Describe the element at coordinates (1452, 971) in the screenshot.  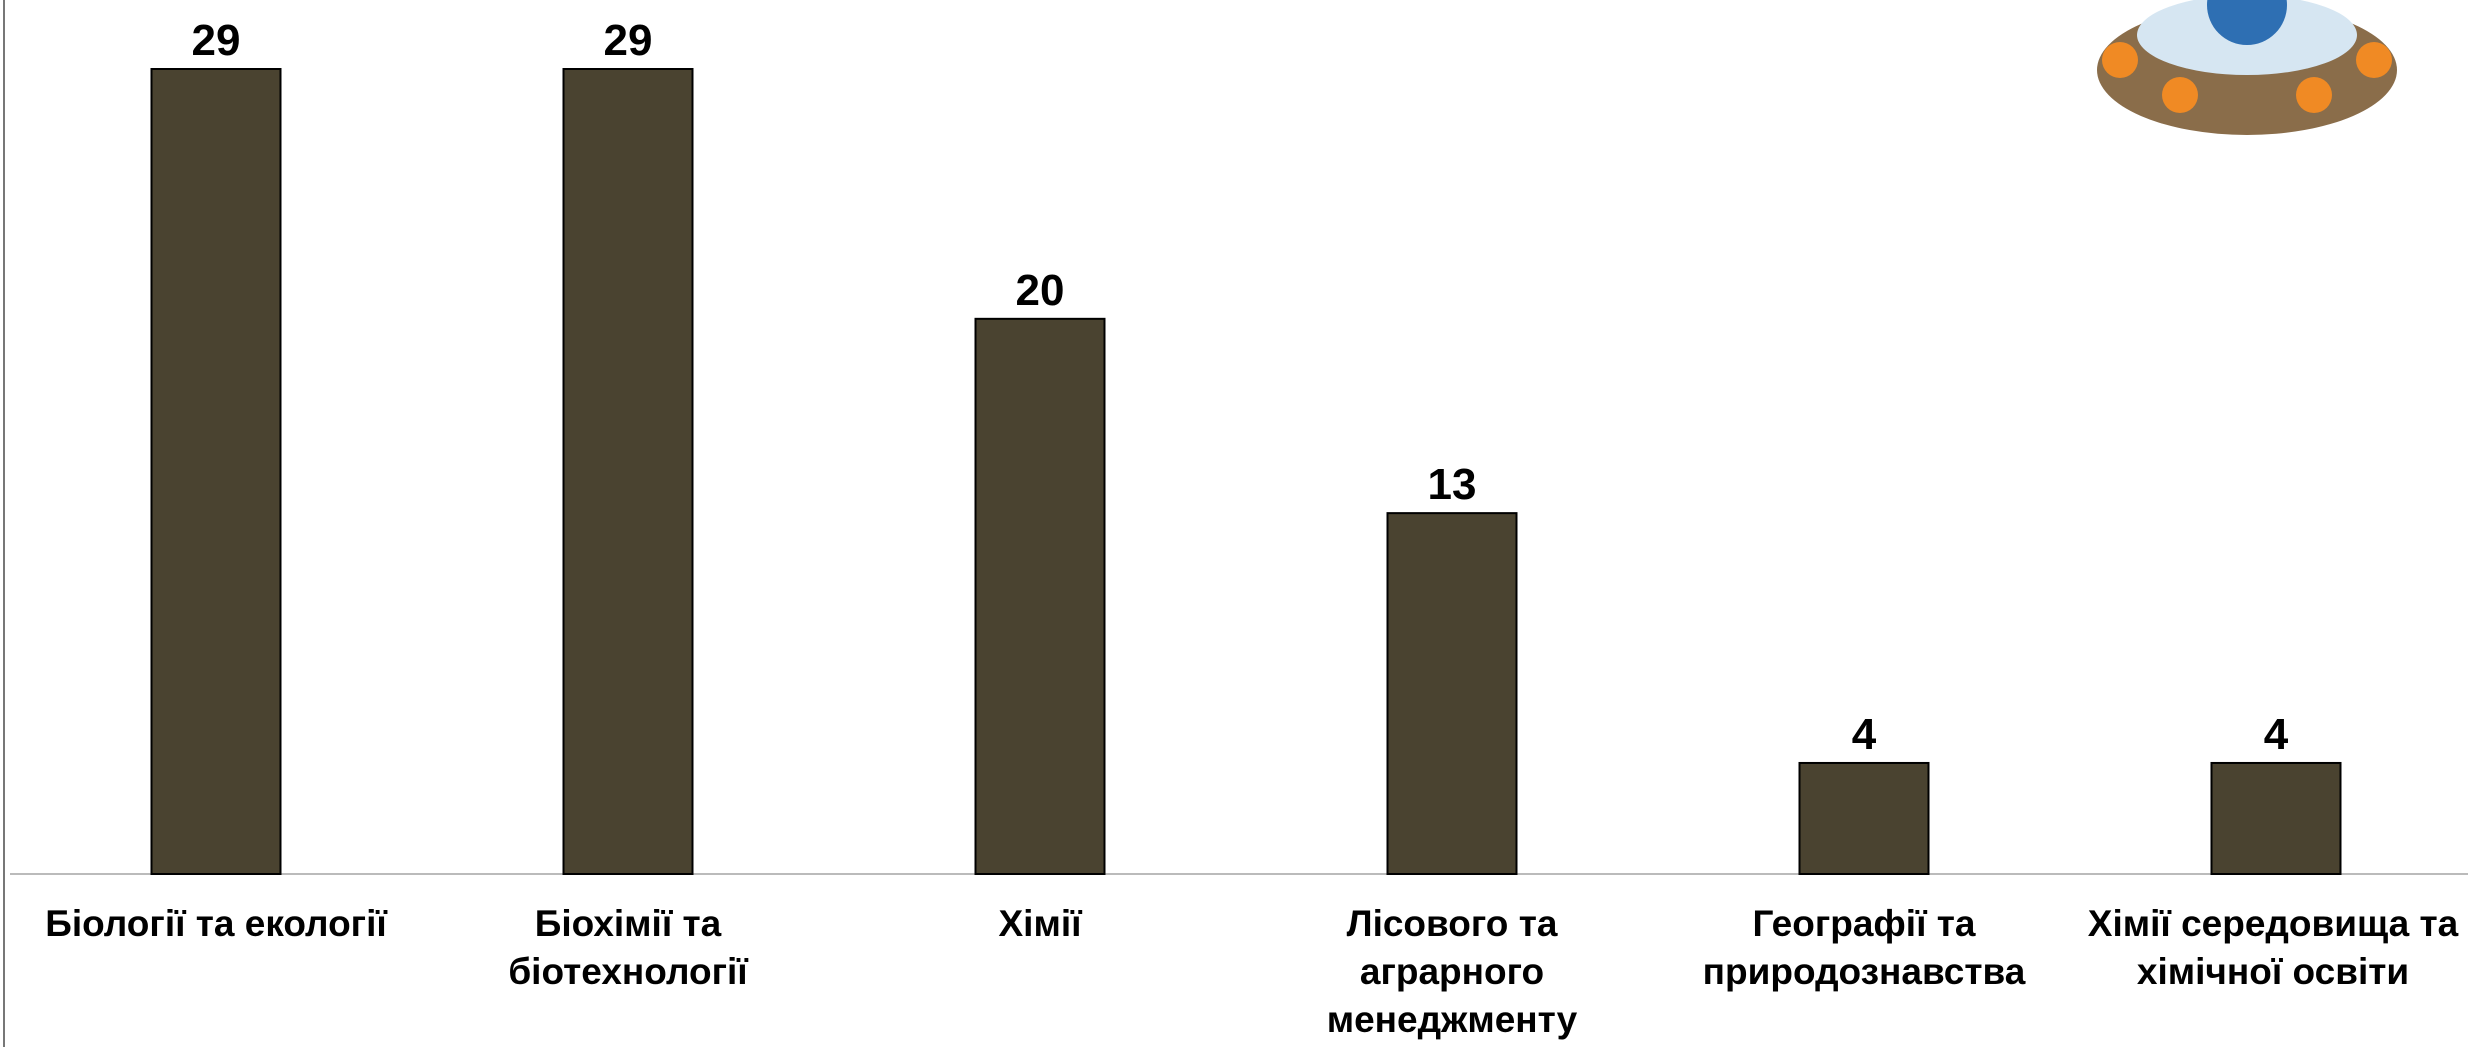
I see `x-tick-label: Лісового та аграрного менеджменту` at that location.